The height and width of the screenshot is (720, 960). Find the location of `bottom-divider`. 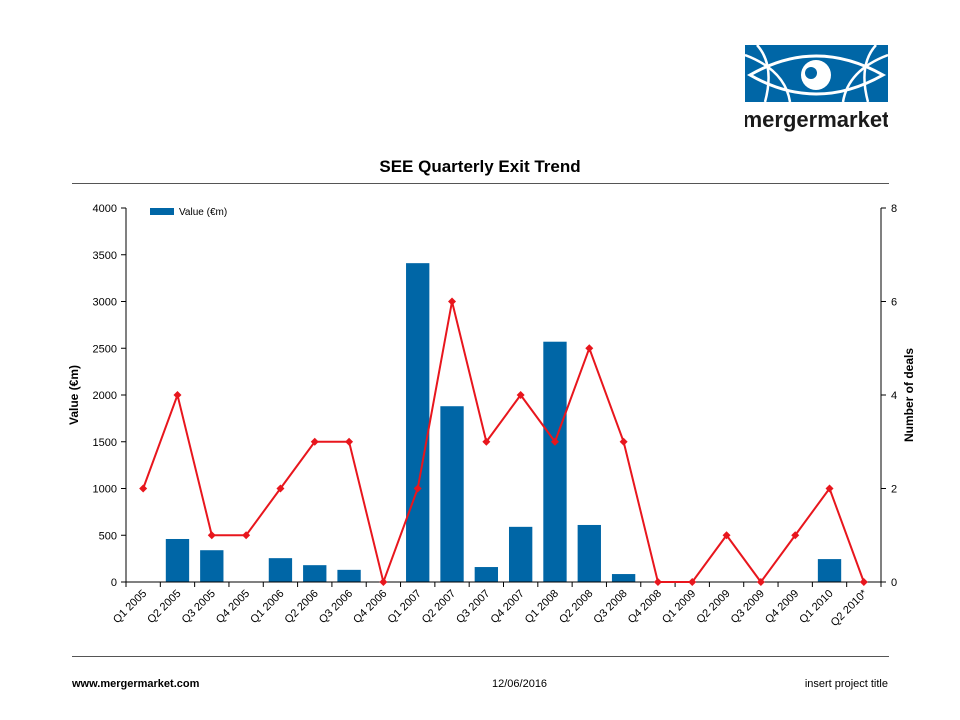

bottom-divider is located at coordinates (480, 656).